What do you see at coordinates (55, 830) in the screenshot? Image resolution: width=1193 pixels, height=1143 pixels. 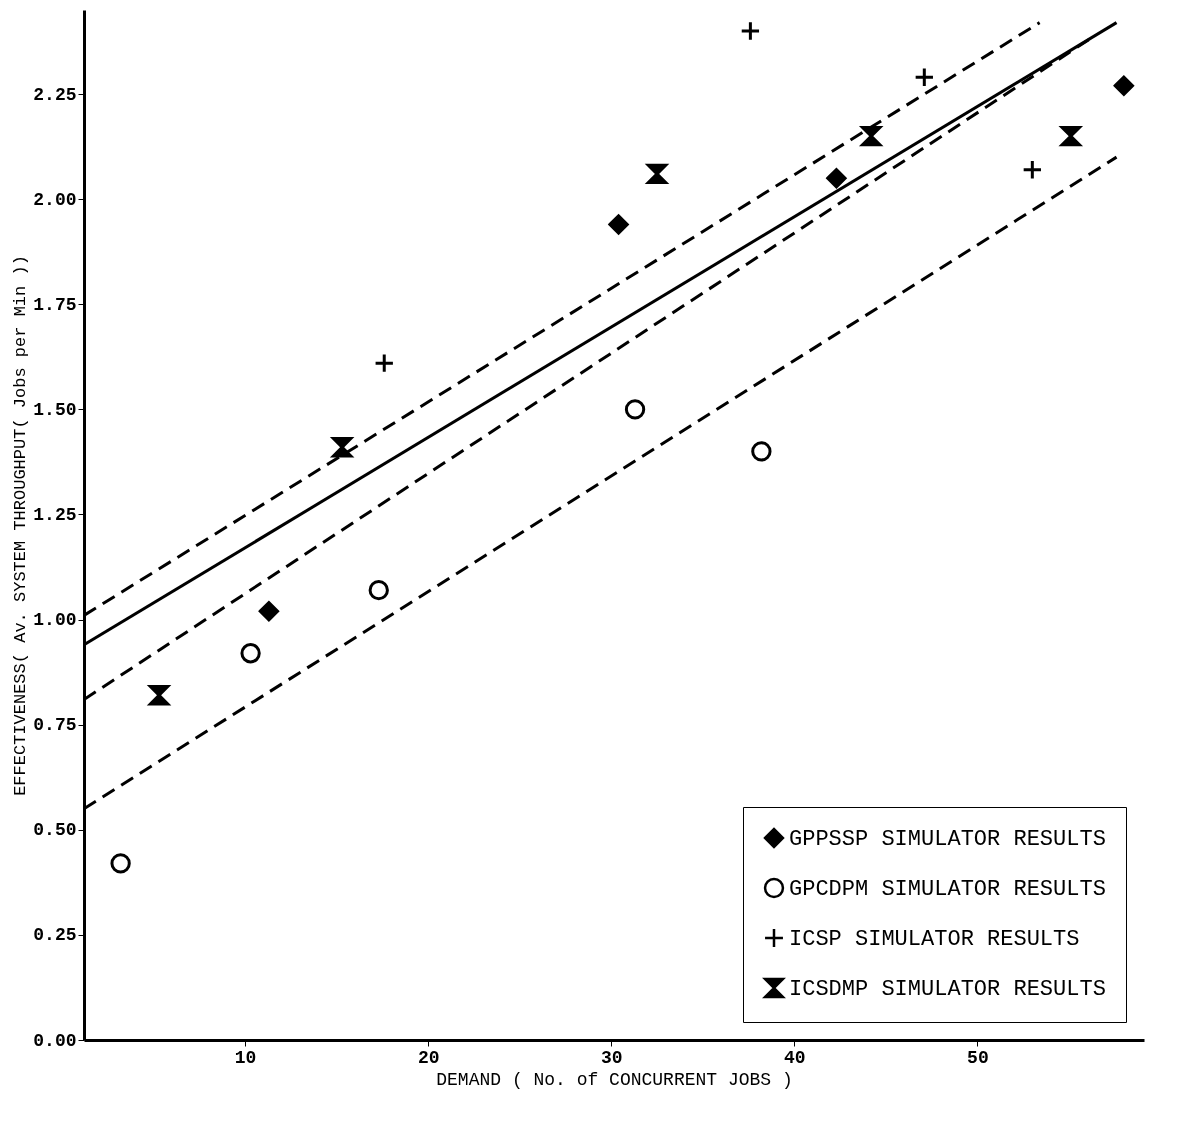 I see `y-tick-label: 0.50` at bounding box center [55, 830].